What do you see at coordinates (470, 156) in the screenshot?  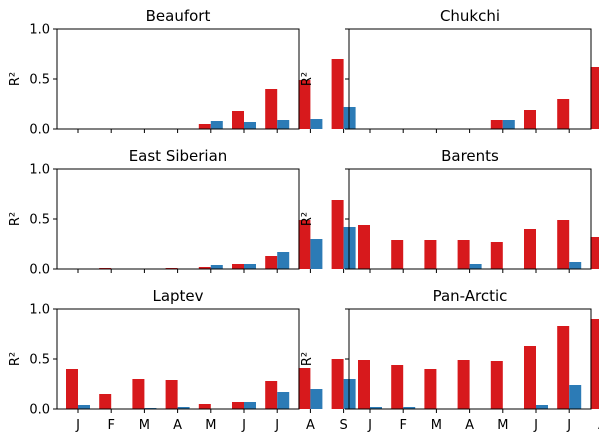 I see `panel-title: Barents` at bounding box center [470, 156].